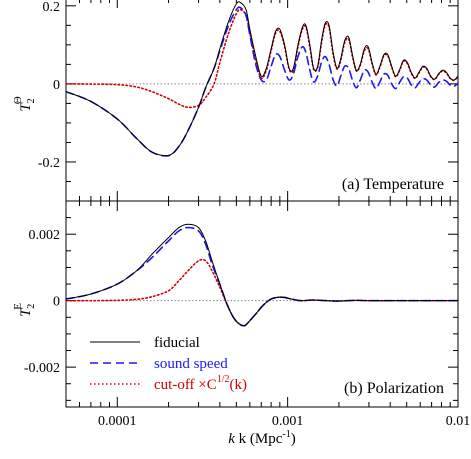 The height and width of the screenshot is (459, 471). Describe the element at coordinates (45, 235) in the screenshot. I see `y-tick-label: 0.002` at that location.